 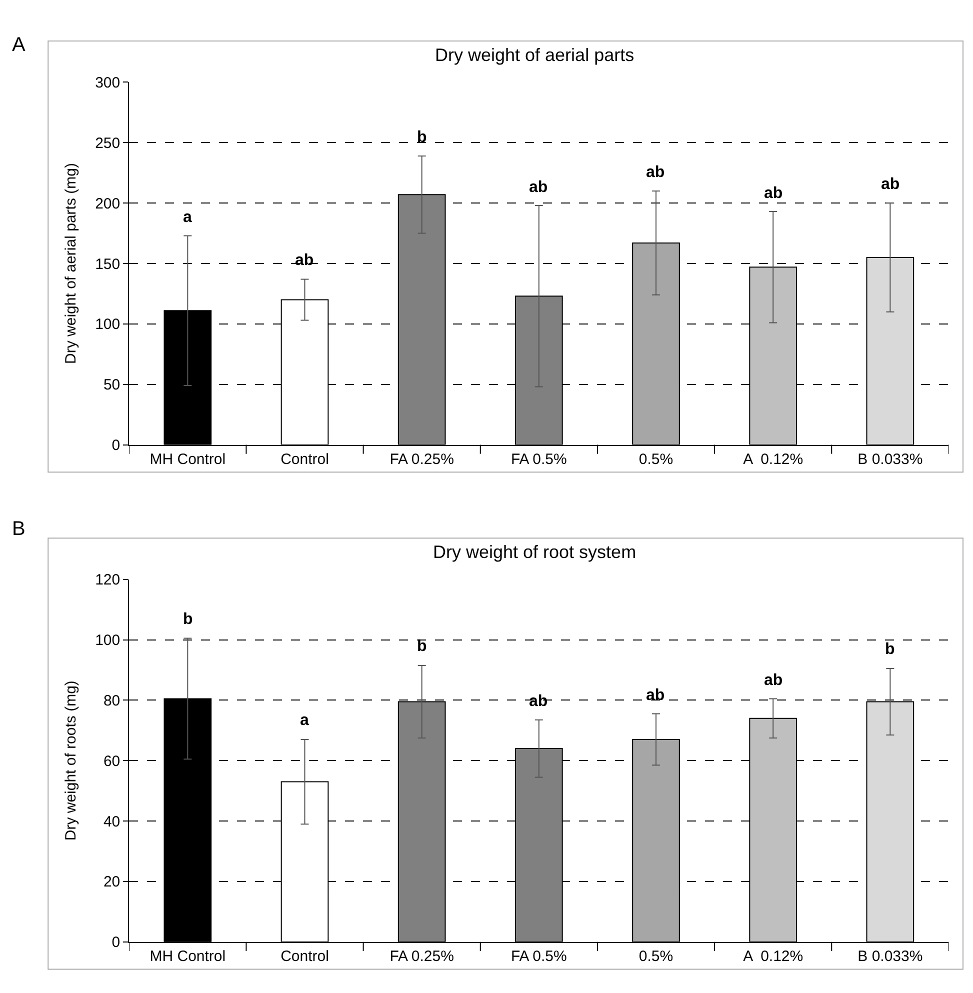 I want to click on y-tick-label: 150, so click(x=107, y=264).